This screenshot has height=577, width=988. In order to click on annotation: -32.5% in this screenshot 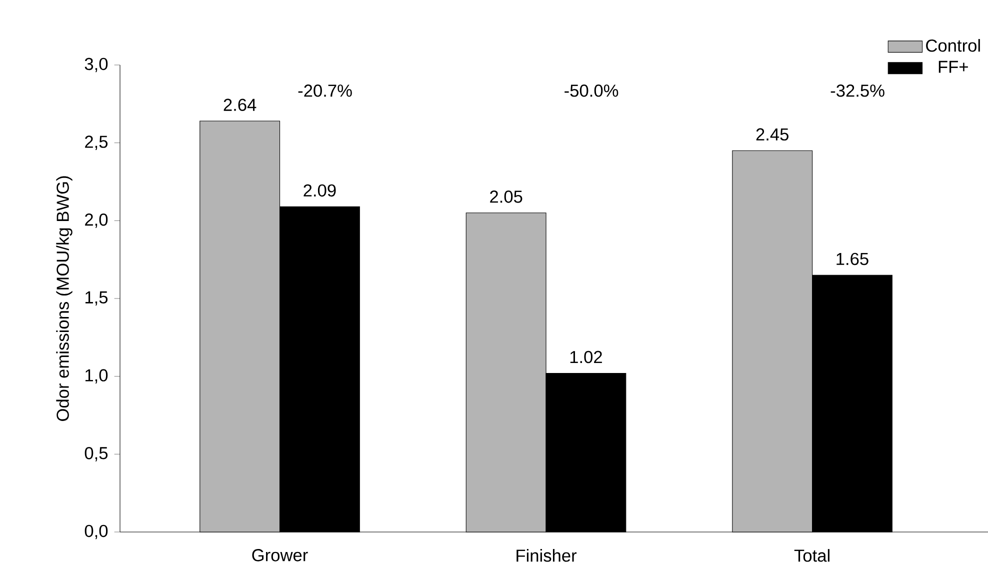, I will do `click(857, 90)`.